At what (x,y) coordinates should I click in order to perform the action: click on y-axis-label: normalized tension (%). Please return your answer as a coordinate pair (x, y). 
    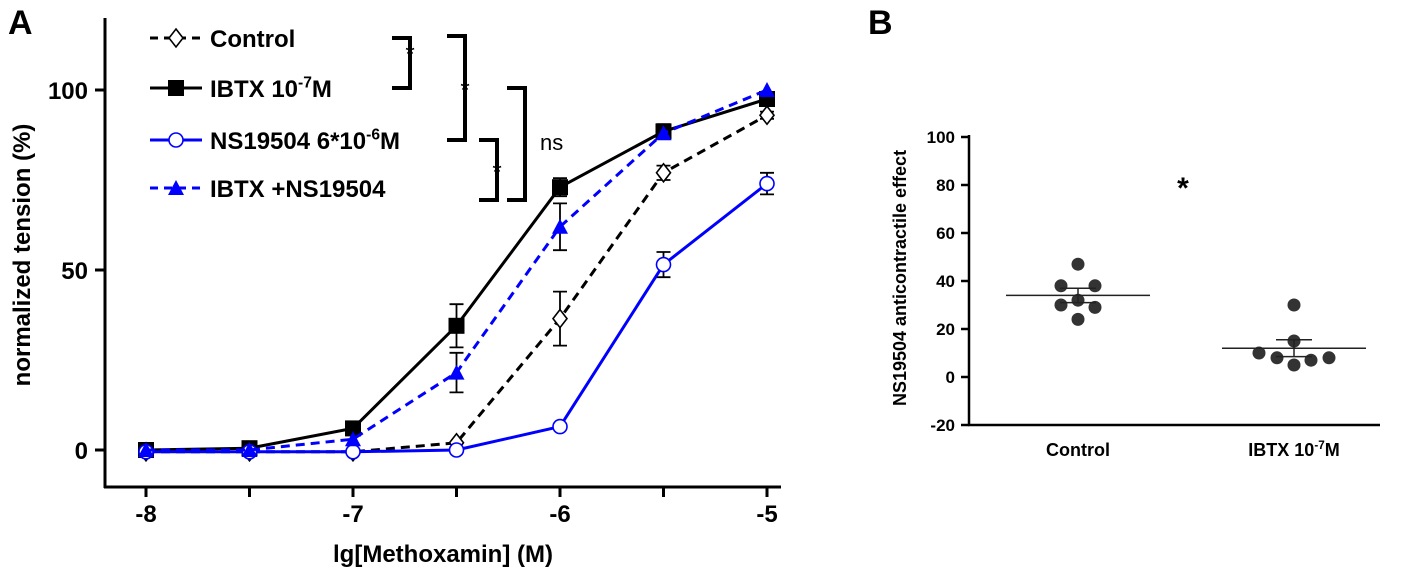
    Looking at the image, I should click on (22, 255).